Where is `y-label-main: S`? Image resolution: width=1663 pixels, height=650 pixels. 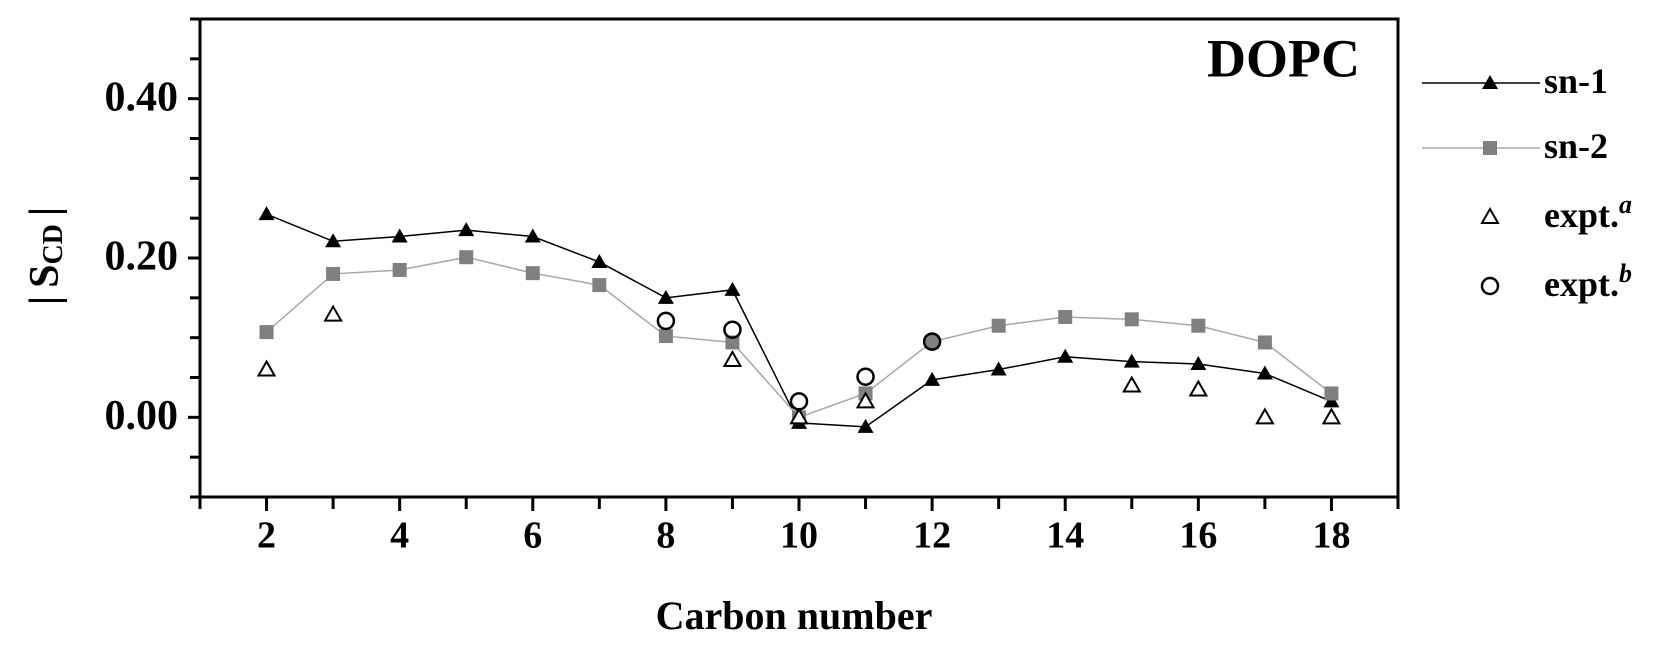 y-label-main: S is located at coordinates (45, 276).